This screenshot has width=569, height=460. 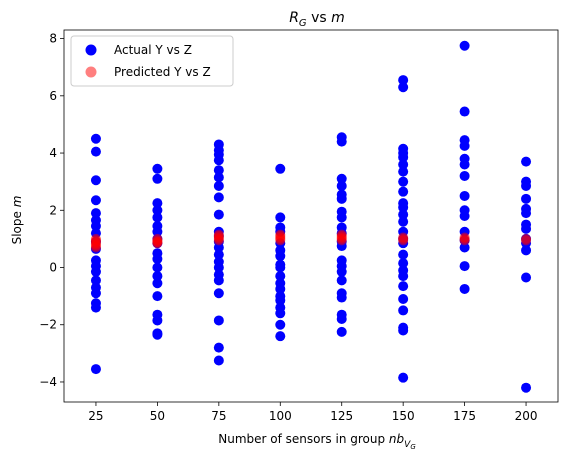 I want to click on legend-marker-predicted, so click(x=91, y=72).